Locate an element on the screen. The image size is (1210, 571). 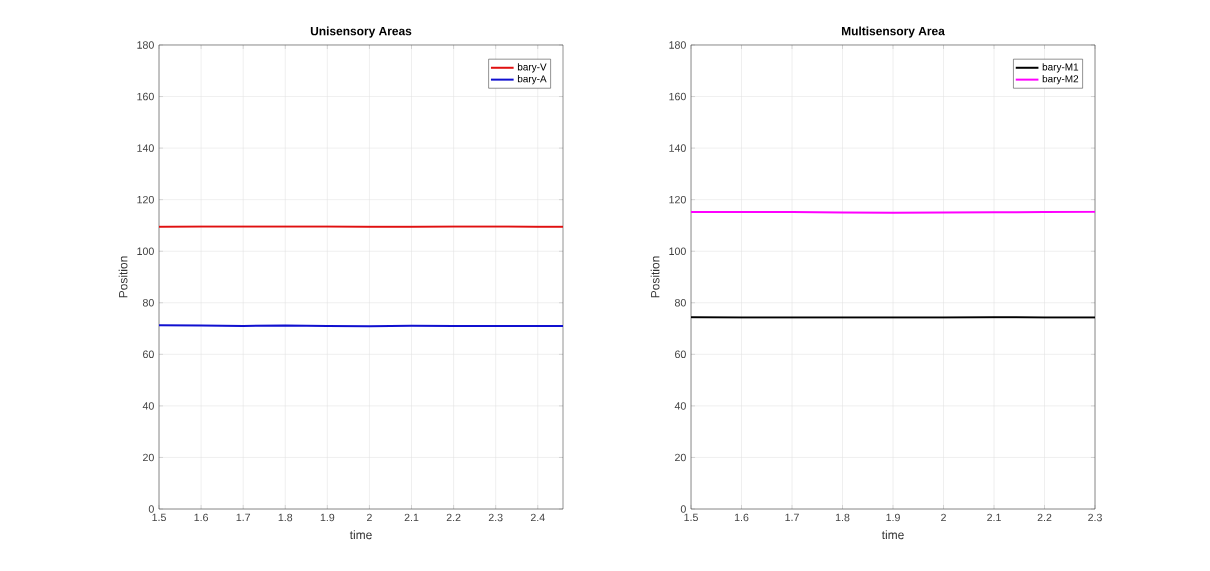
legend-label: bary-V is located at coordinates (532, 68).